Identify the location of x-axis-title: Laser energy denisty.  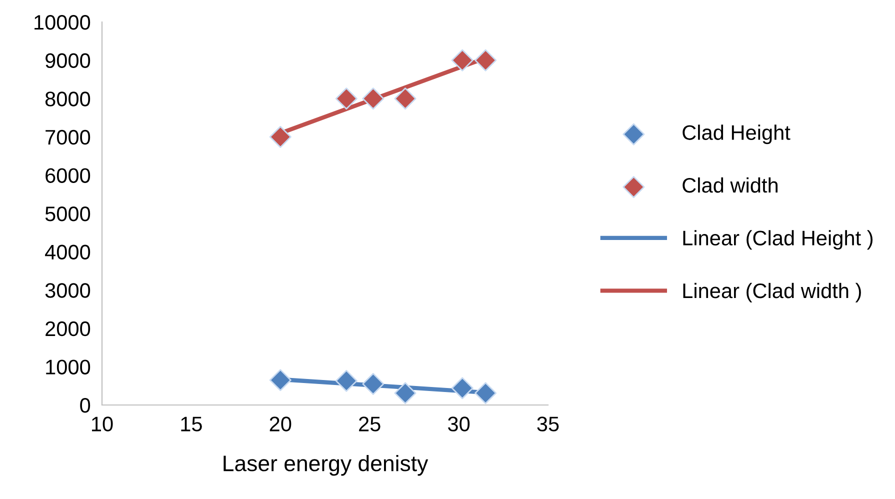
(326, 465).